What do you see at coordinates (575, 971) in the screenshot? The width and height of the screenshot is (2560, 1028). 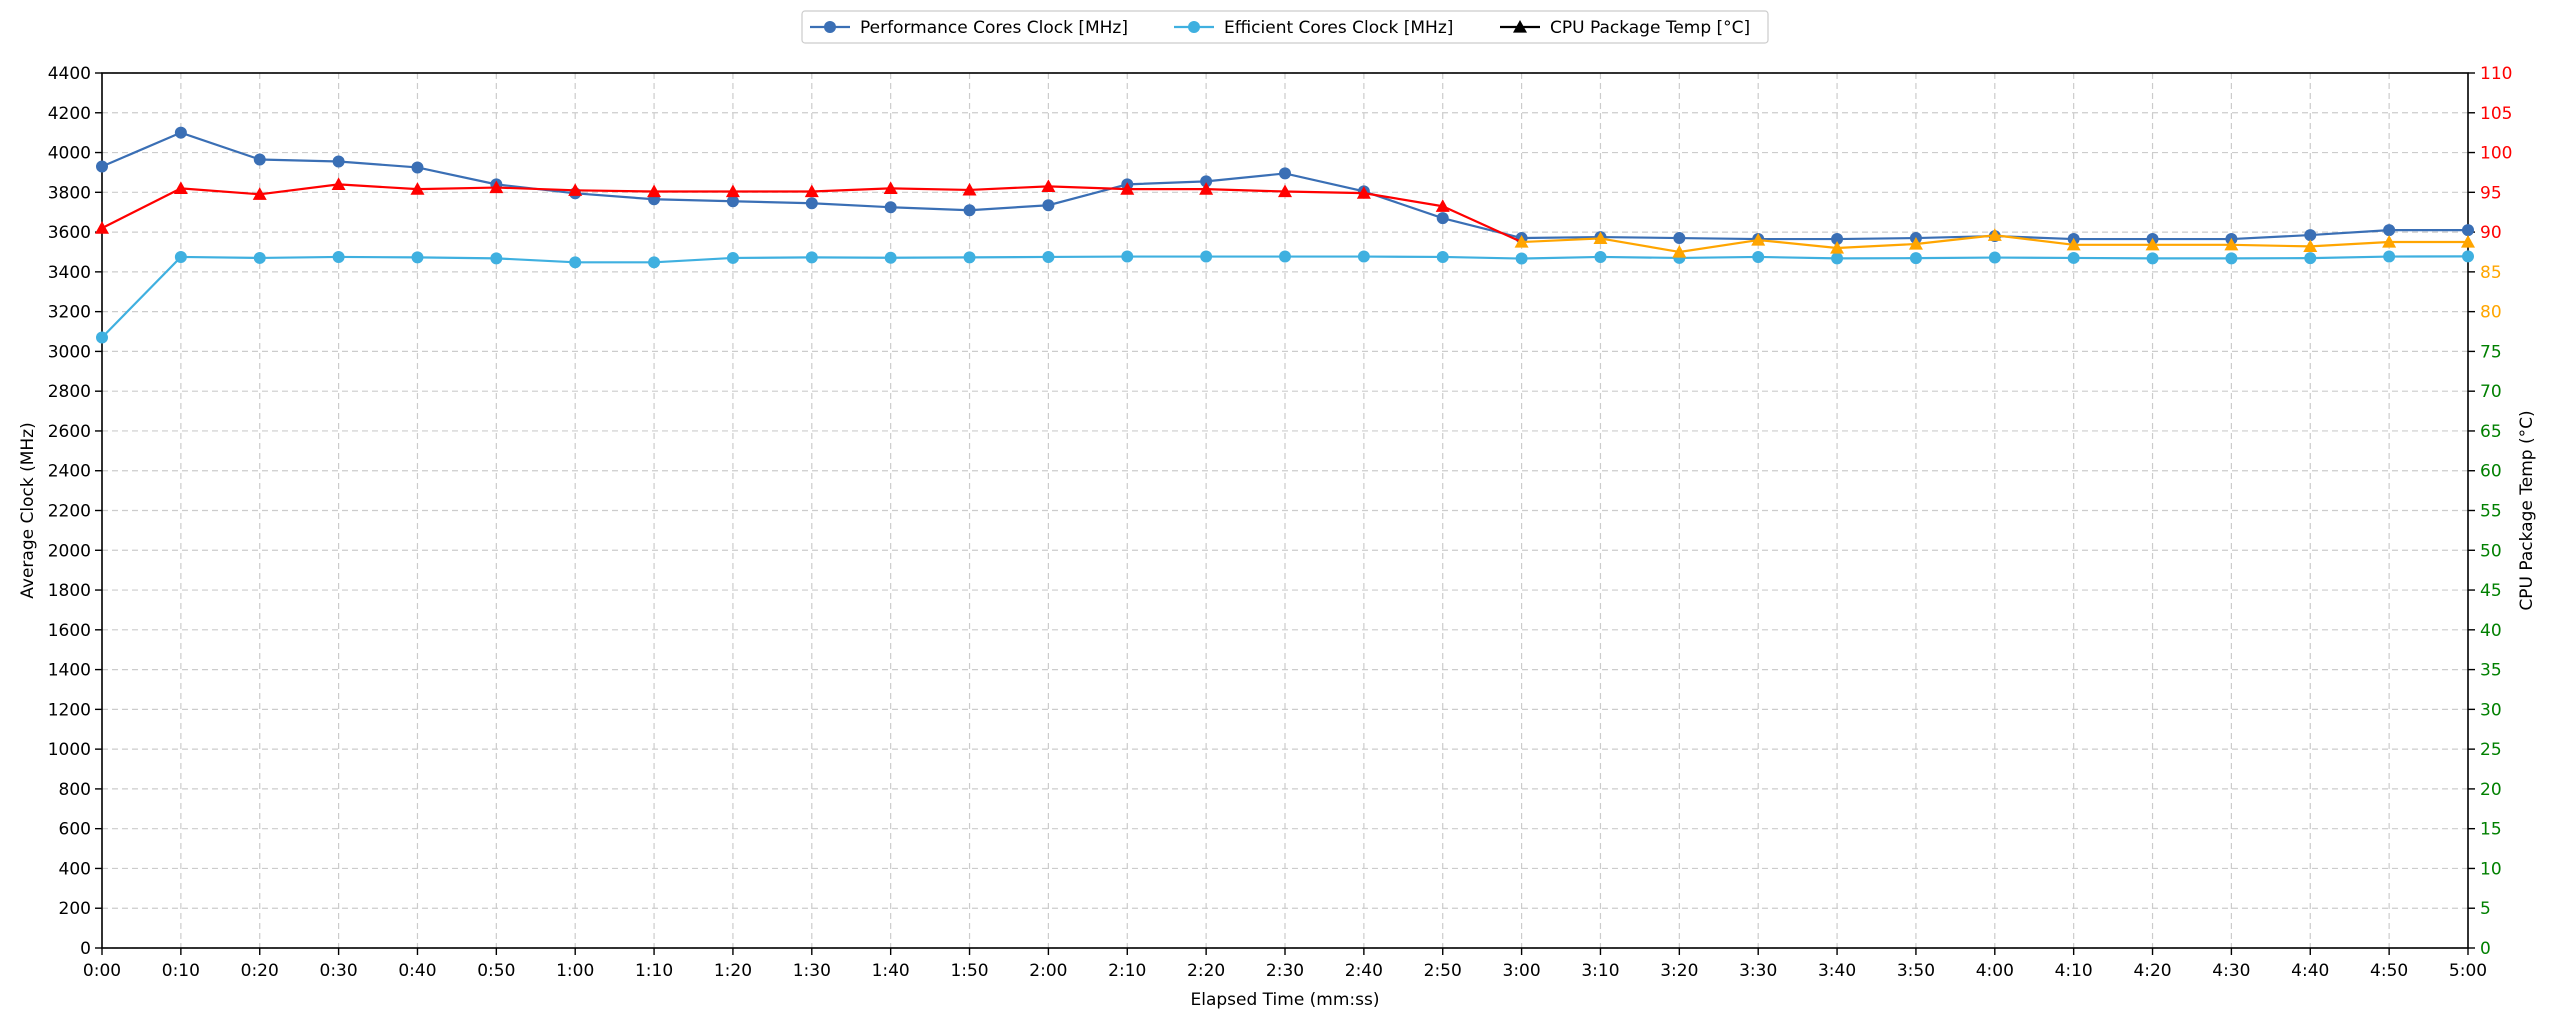 I see `x-tick-label: 1:00` at bounding box center [575, 971].